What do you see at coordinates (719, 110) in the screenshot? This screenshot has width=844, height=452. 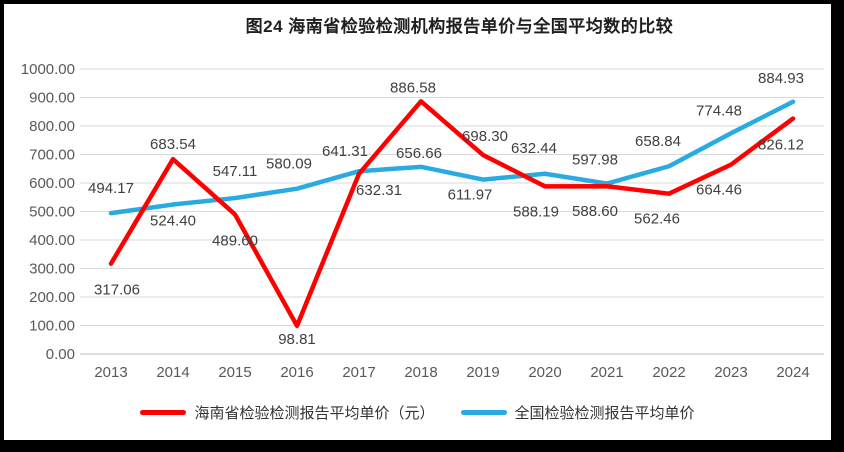 I see `data-label: 774.48` at bounding box center [719, 110].